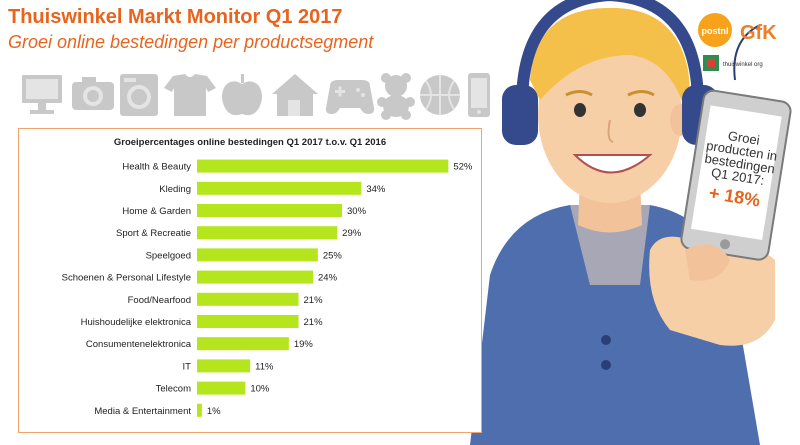 The width and height of the screenshot is (800, 445). Describe the element at coordinates (328, 278) in the screenshot. I see `value-label: 24%` at that location.